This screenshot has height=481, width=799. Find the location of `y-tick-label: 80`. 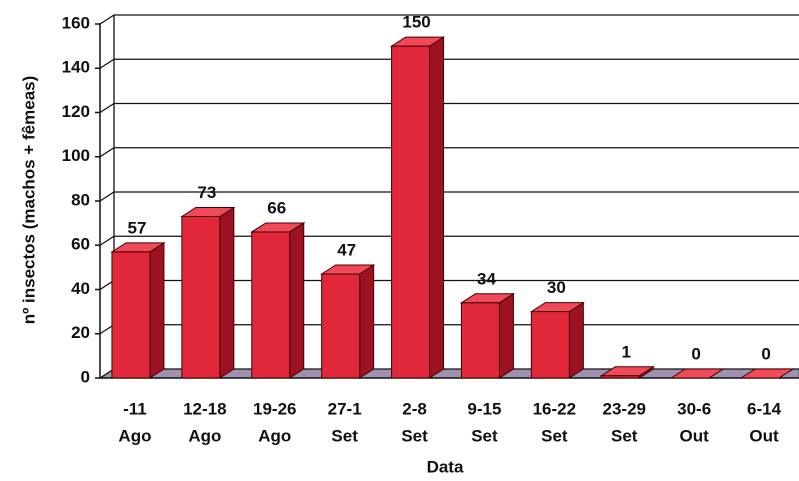

y-tick-label: 80 is located at coordinates (80, 199).